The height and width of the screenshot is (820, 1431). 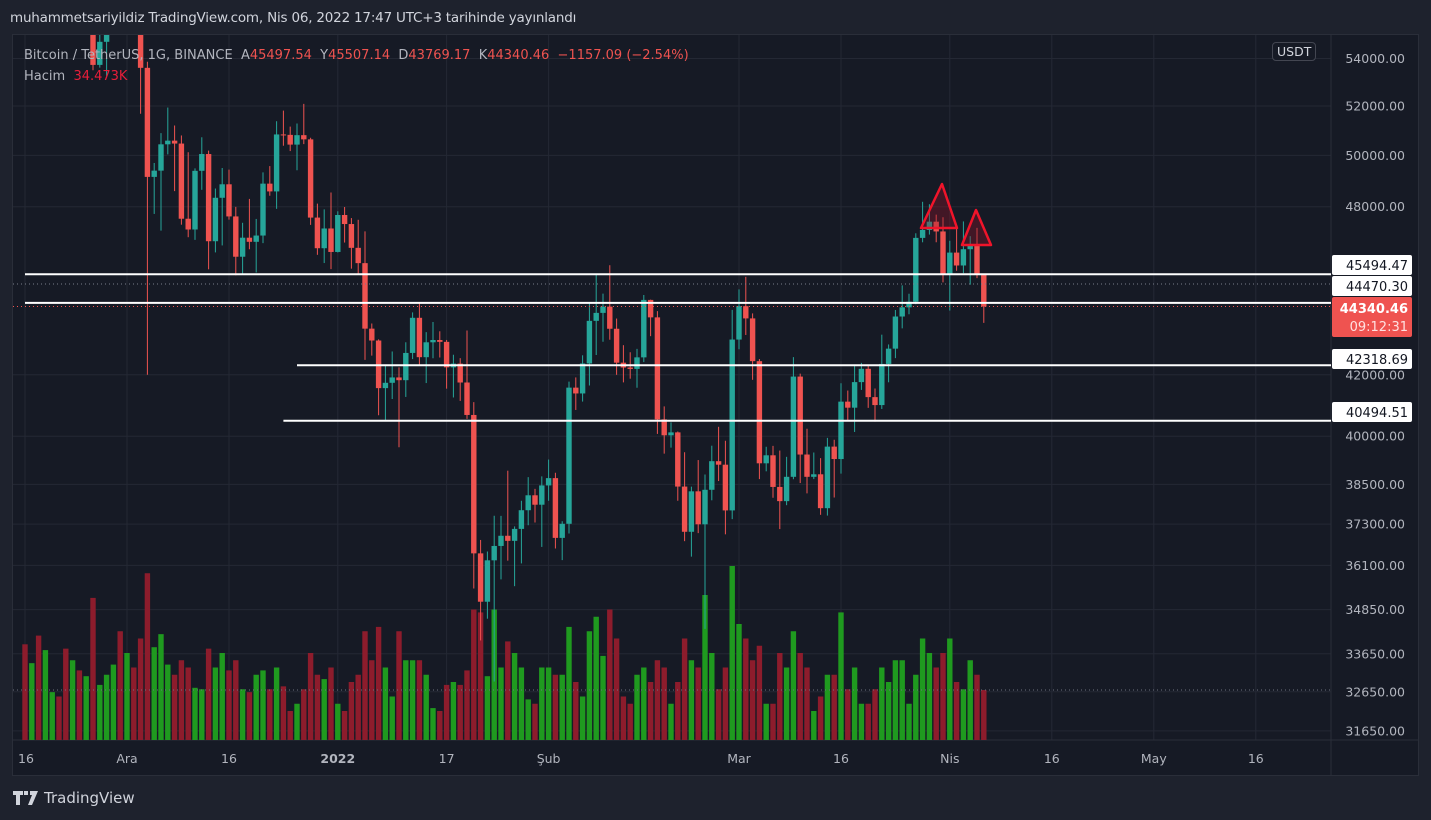 What do you see at coordinates (483, 55) in the screenshot?
I see `close-label: K` at bounding box center [483, 55].